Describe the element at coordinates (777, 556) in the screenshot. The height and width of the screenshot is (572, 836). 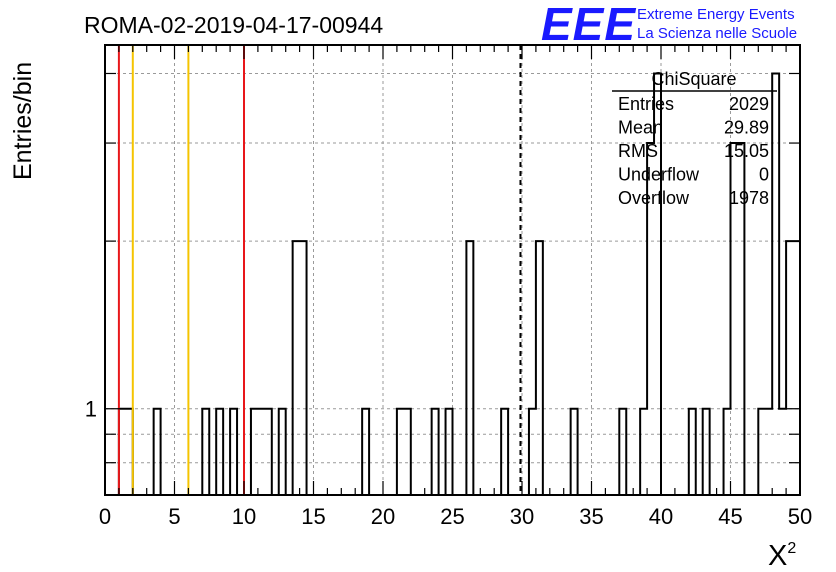
I see `x-axis-label-main: X` at that location.